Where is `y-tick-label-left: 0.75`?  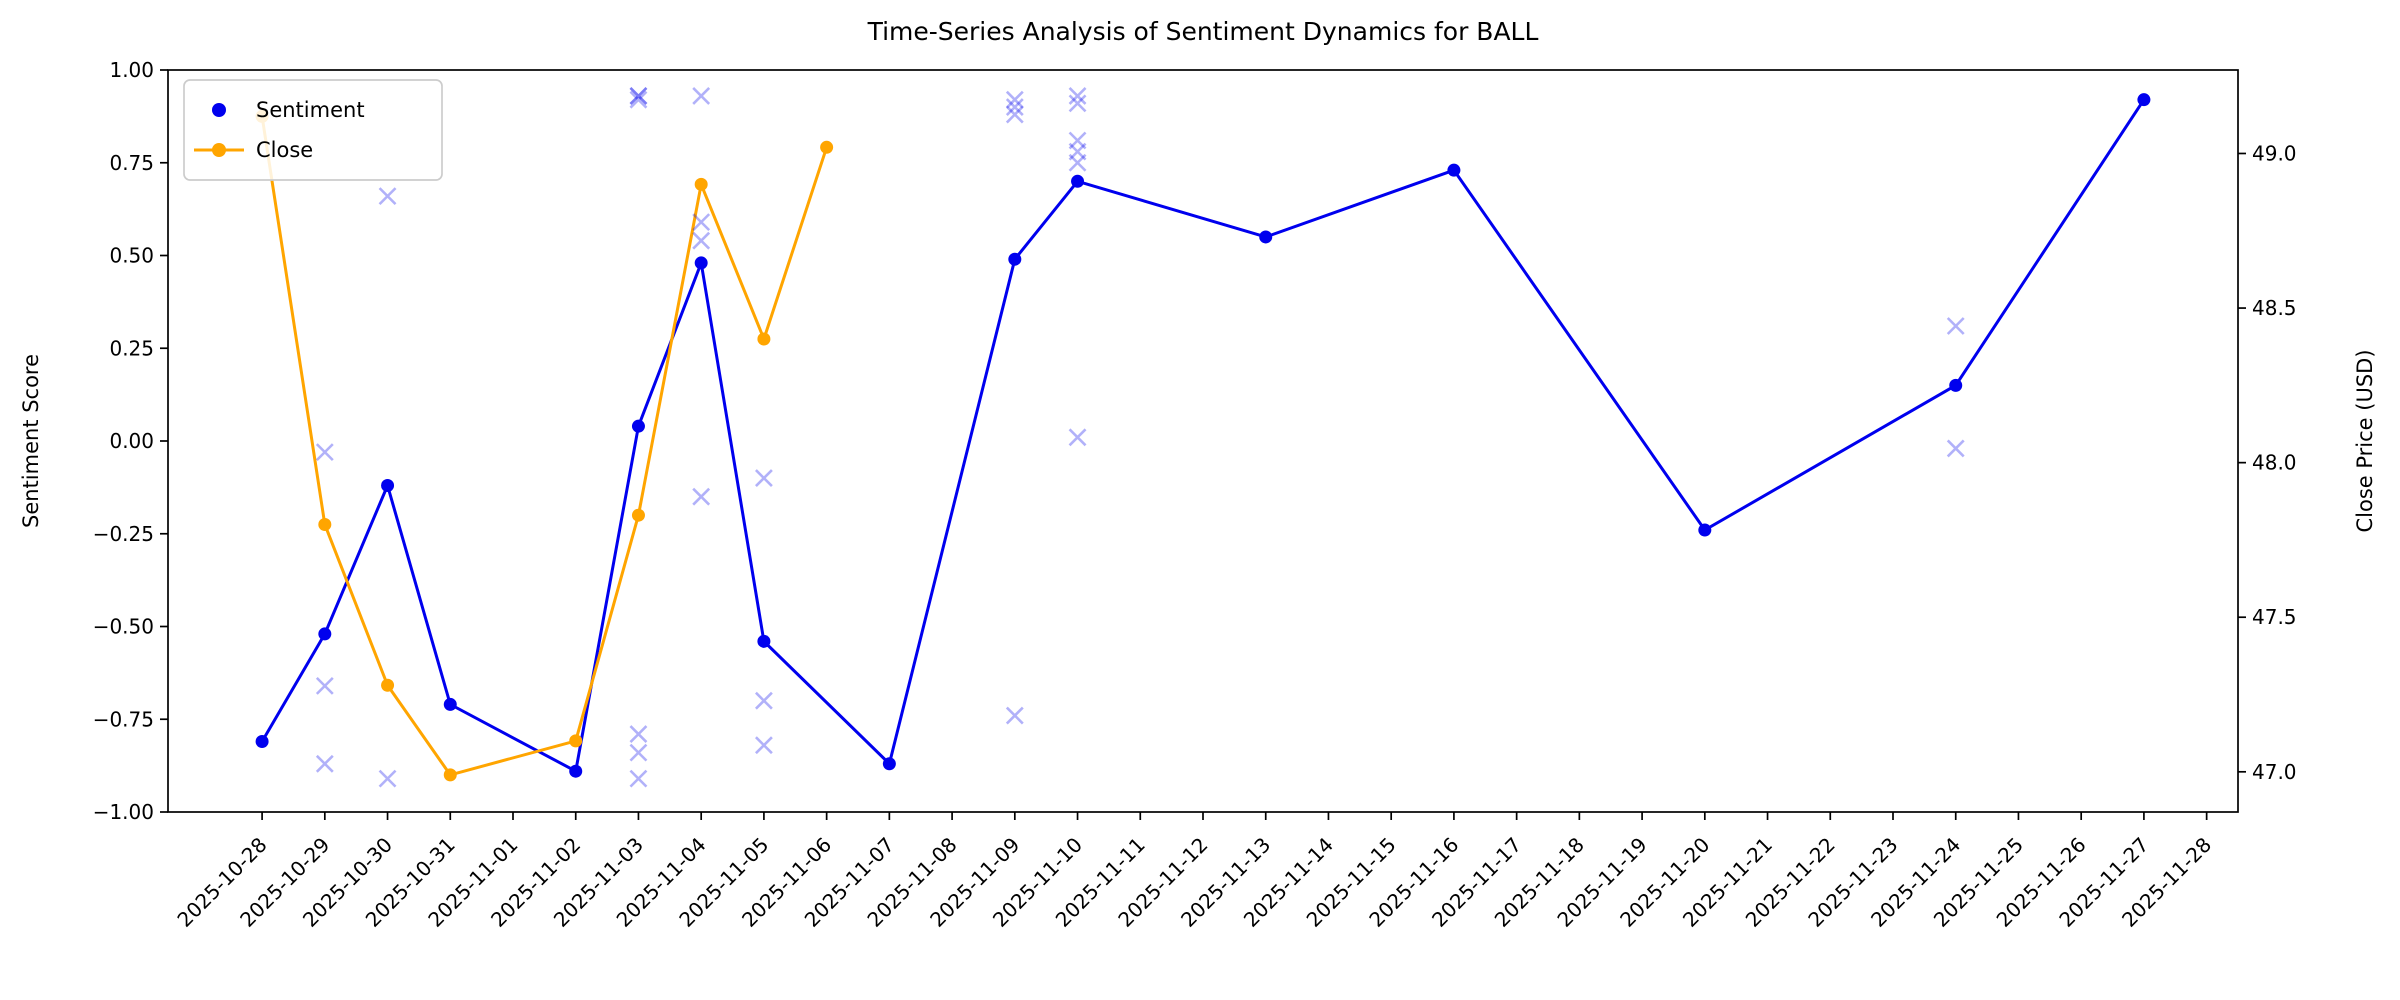
y-tick-label-left: 0.75 is located at coordinates (131, 163).